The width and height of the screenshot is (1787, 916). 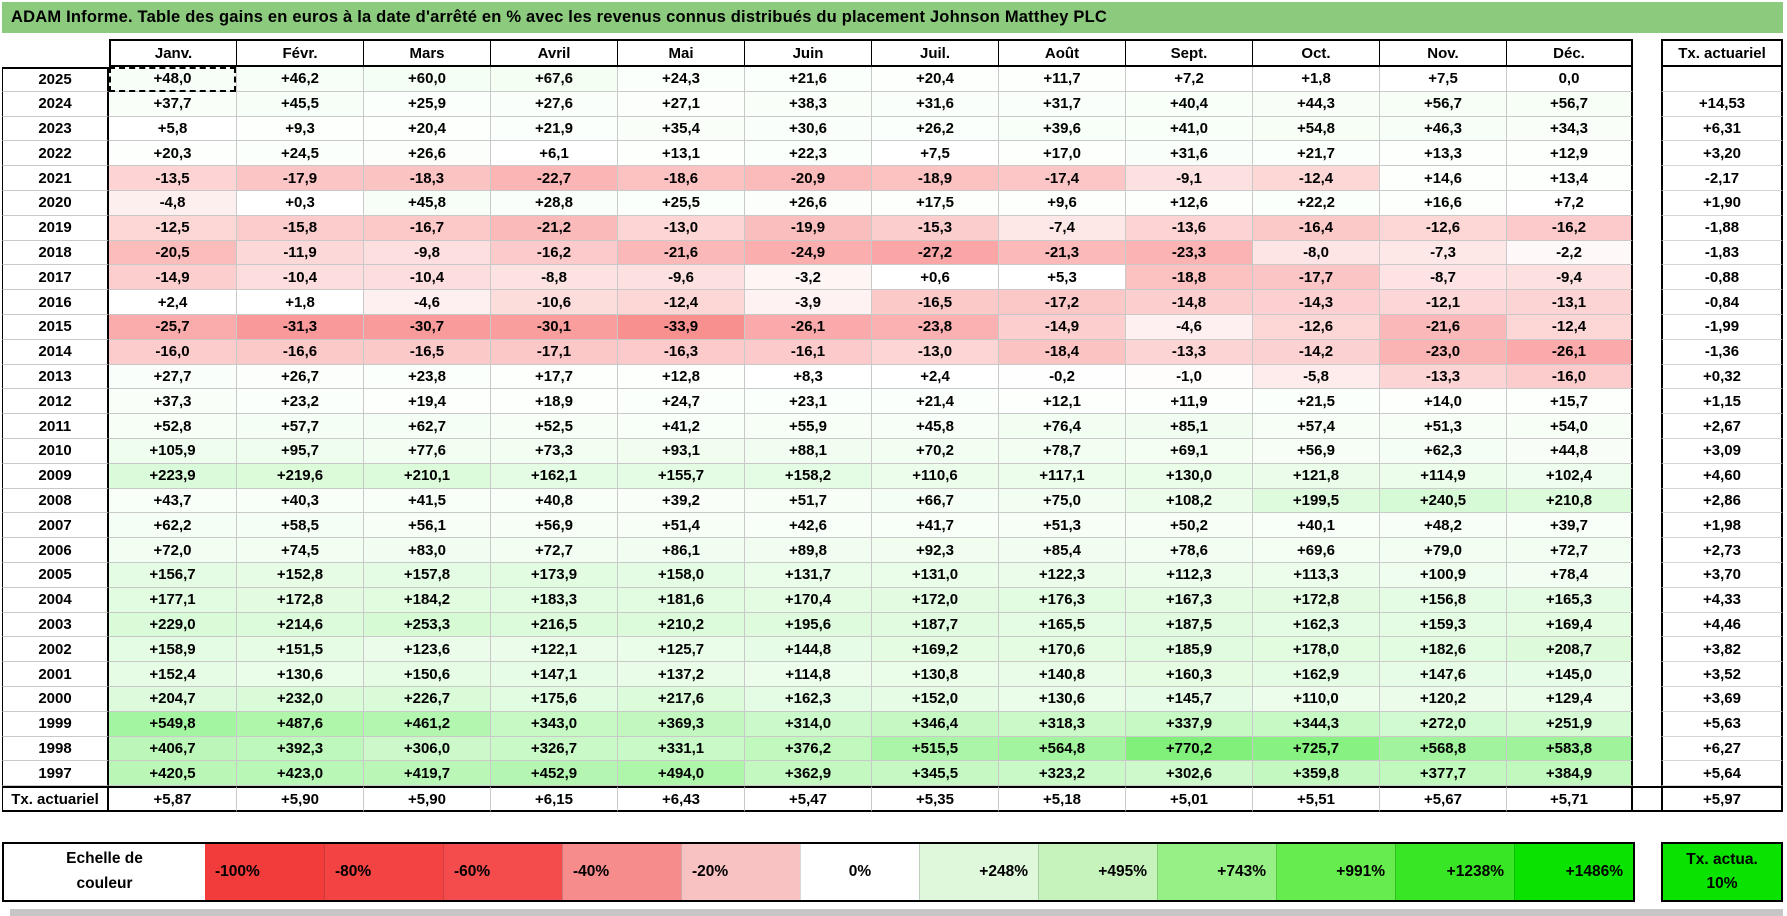 I want to click on value-cell-2011-10: +57,4, so click(x=1315, y=426).